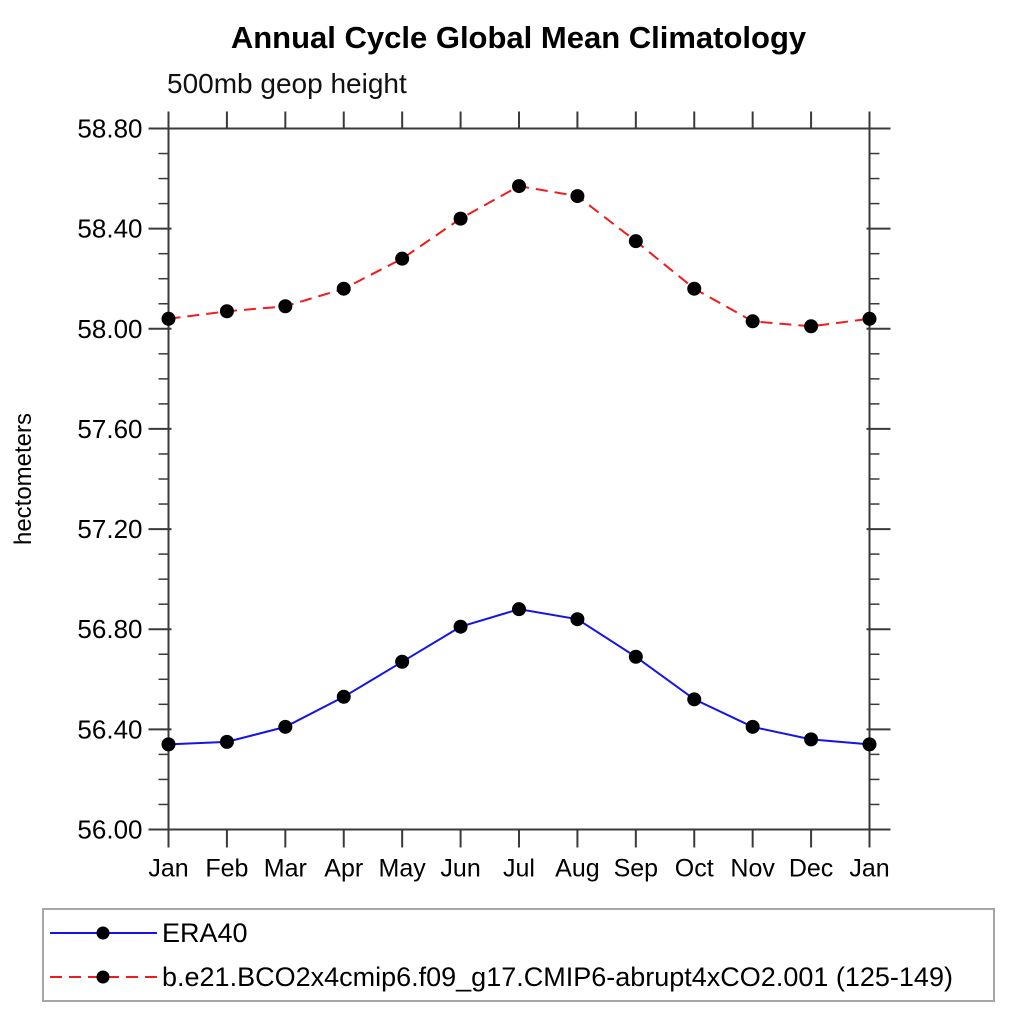  Describe the element at coordinates (109, 429) in the screenshot. I see `y-tick-label: 57.60` at that location.